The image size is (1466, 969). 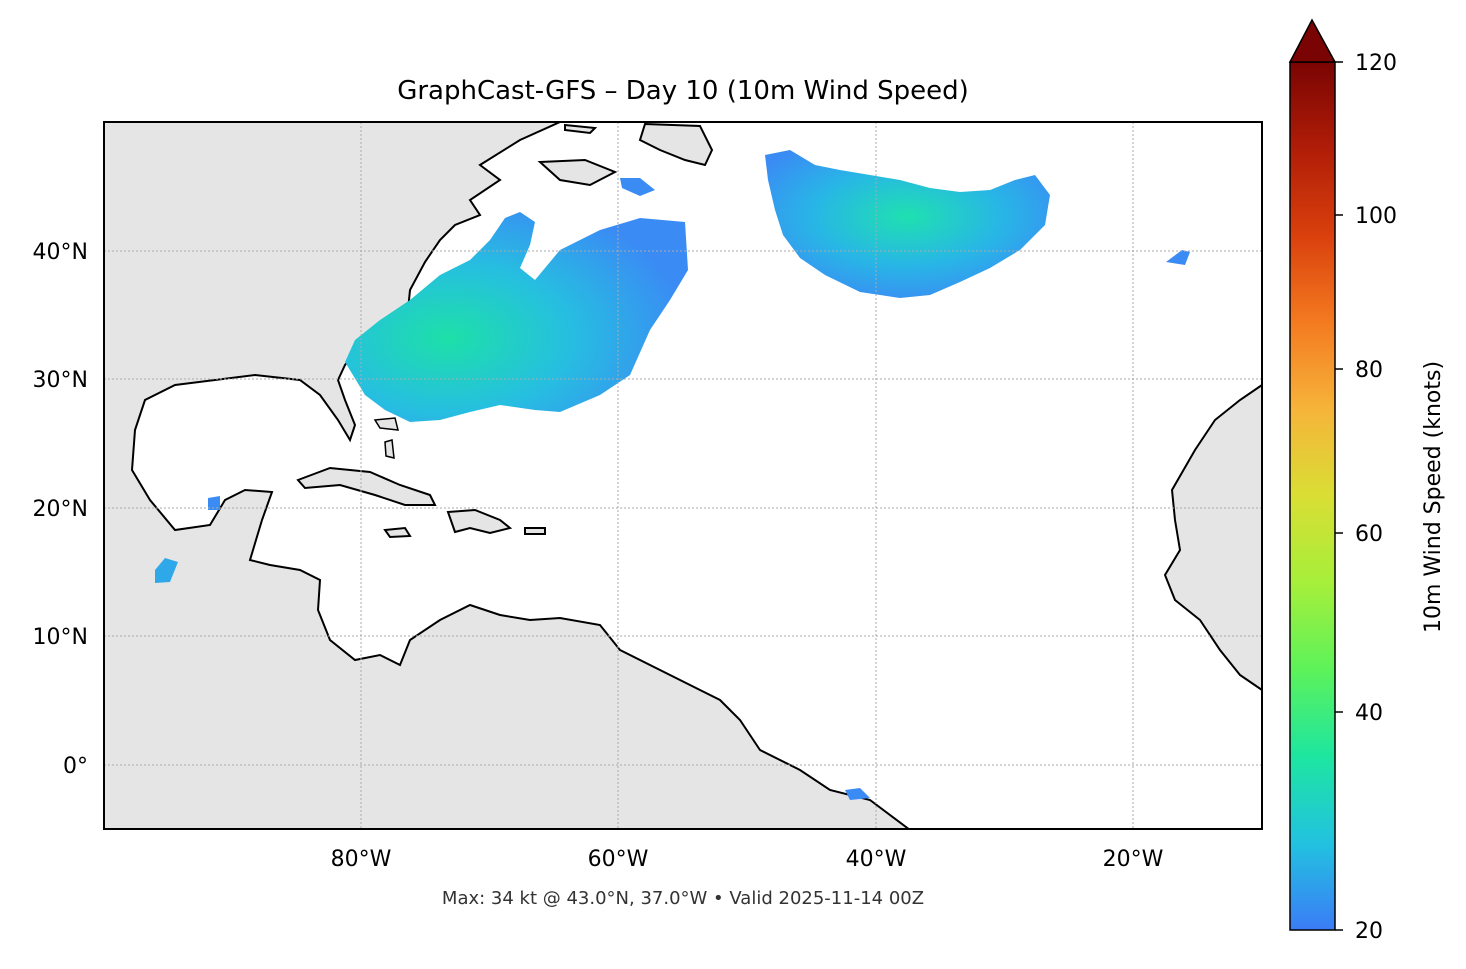 I want to click on y-tick-label: 40°N, so click(x=60, y=252).